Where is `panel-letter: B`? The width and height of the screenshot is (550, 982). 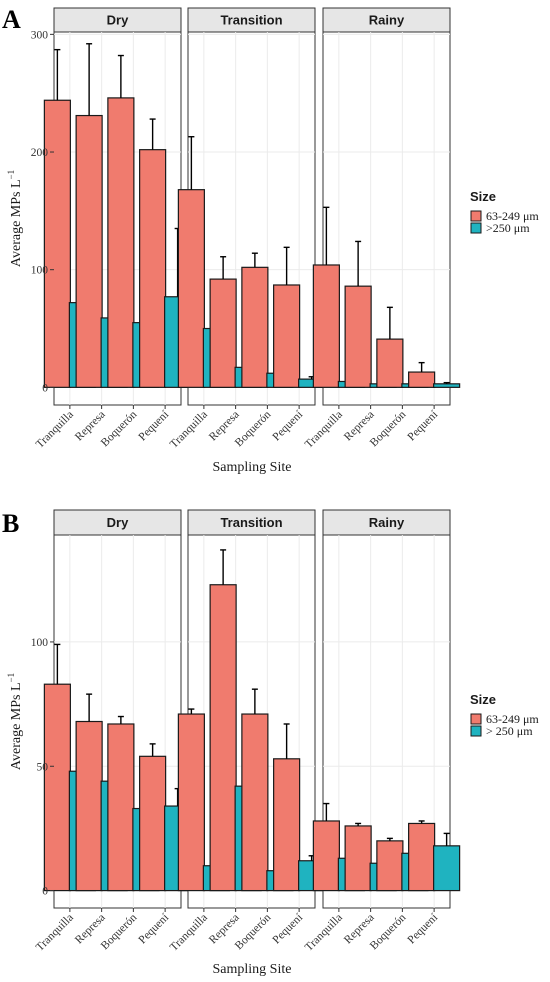 panel-letter: B is located at coordinates (10, 523).